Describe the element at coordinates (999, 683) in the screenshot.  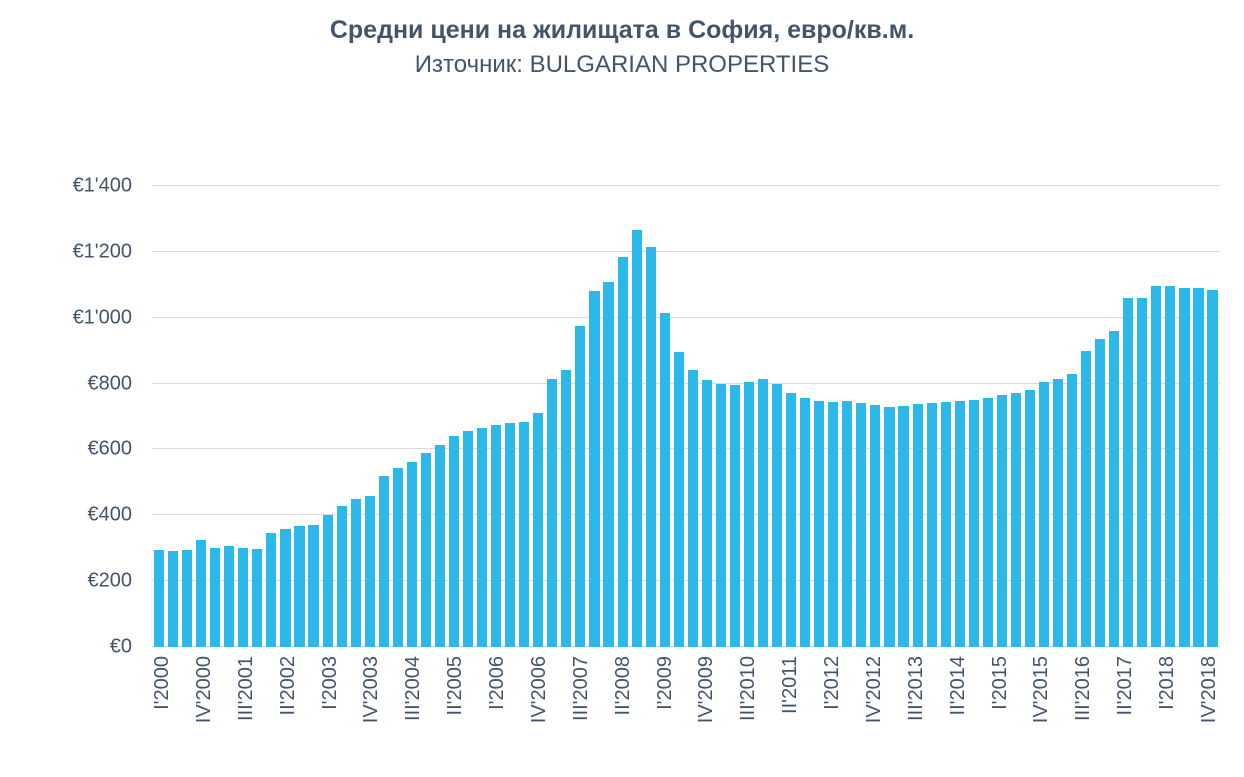
I see `x-tick-label: I'2015` at that location.